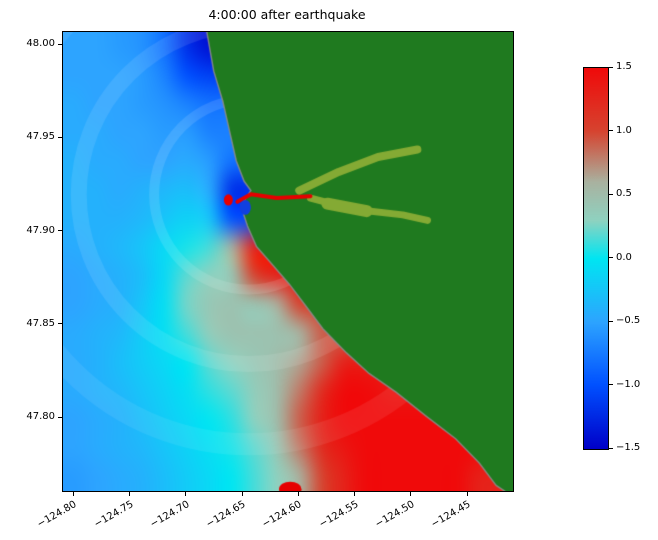 This screenshot has width=658, height=540. I want to click on y-tick-label: 47.90, so click(40, 230).